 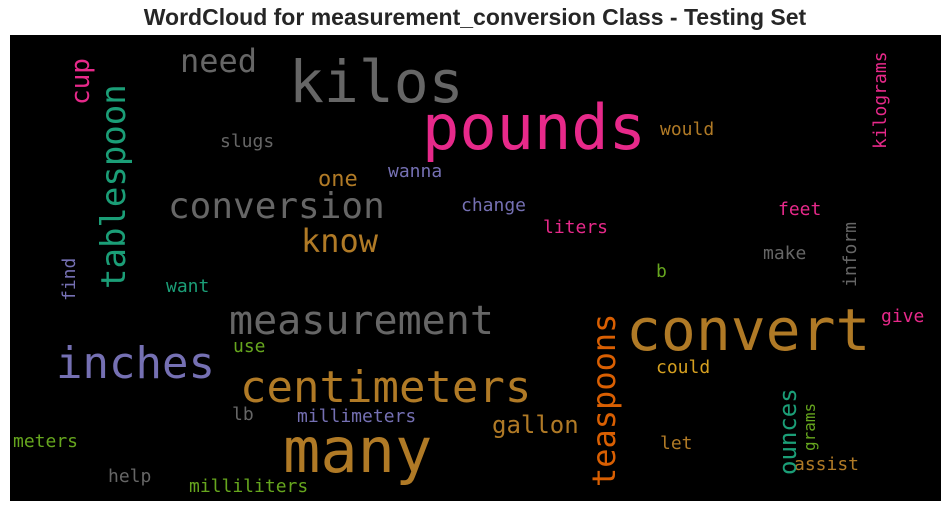 What do you see at coordinates (130, 476) in the screenshot?
I see `word-help: help` at bounding box center [130, 476].